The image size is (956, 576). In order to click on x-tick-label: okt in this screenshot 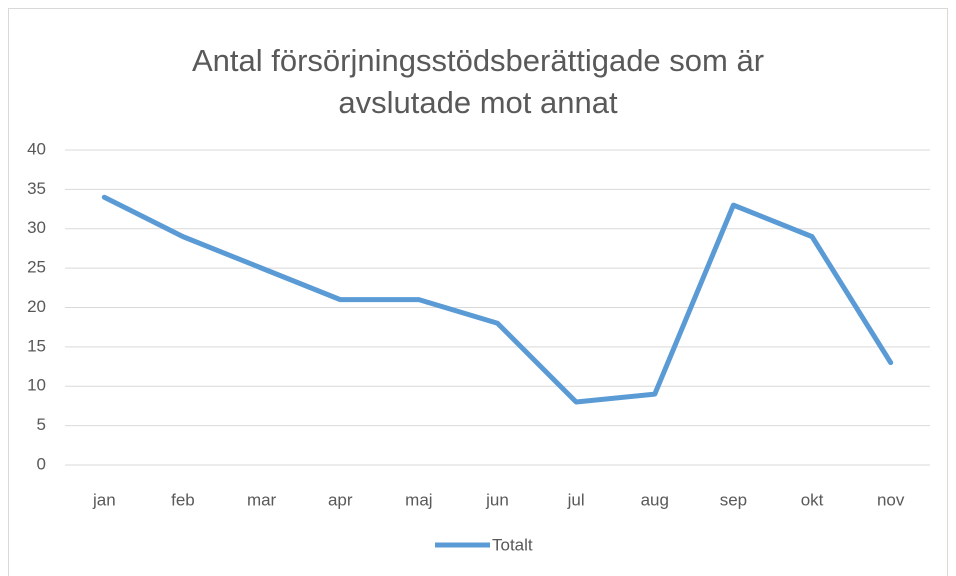, I will do `click(812, 499)`.